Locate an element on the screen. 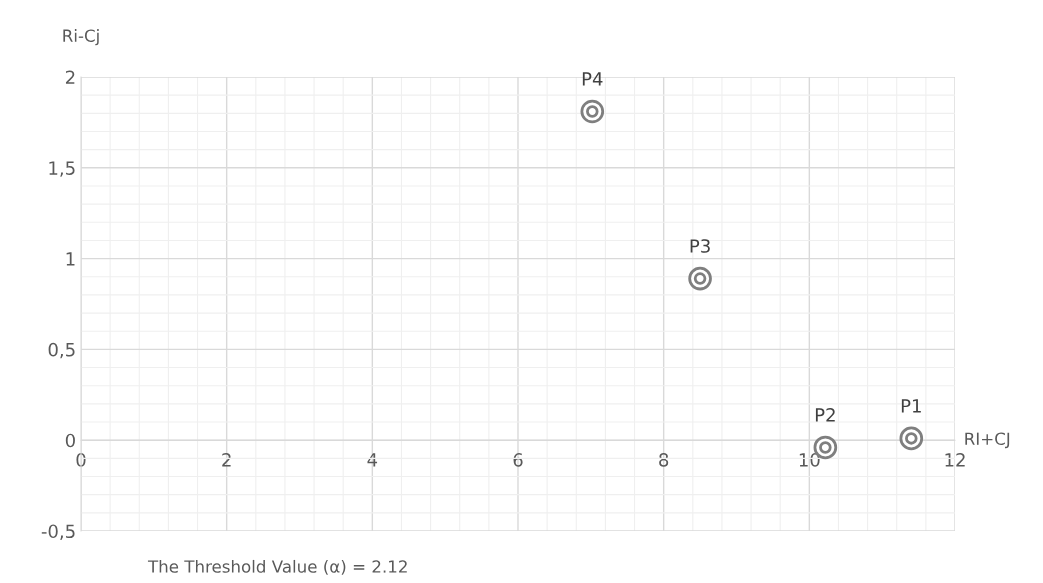  annotation: P3 is located at coordinates (700, 246).